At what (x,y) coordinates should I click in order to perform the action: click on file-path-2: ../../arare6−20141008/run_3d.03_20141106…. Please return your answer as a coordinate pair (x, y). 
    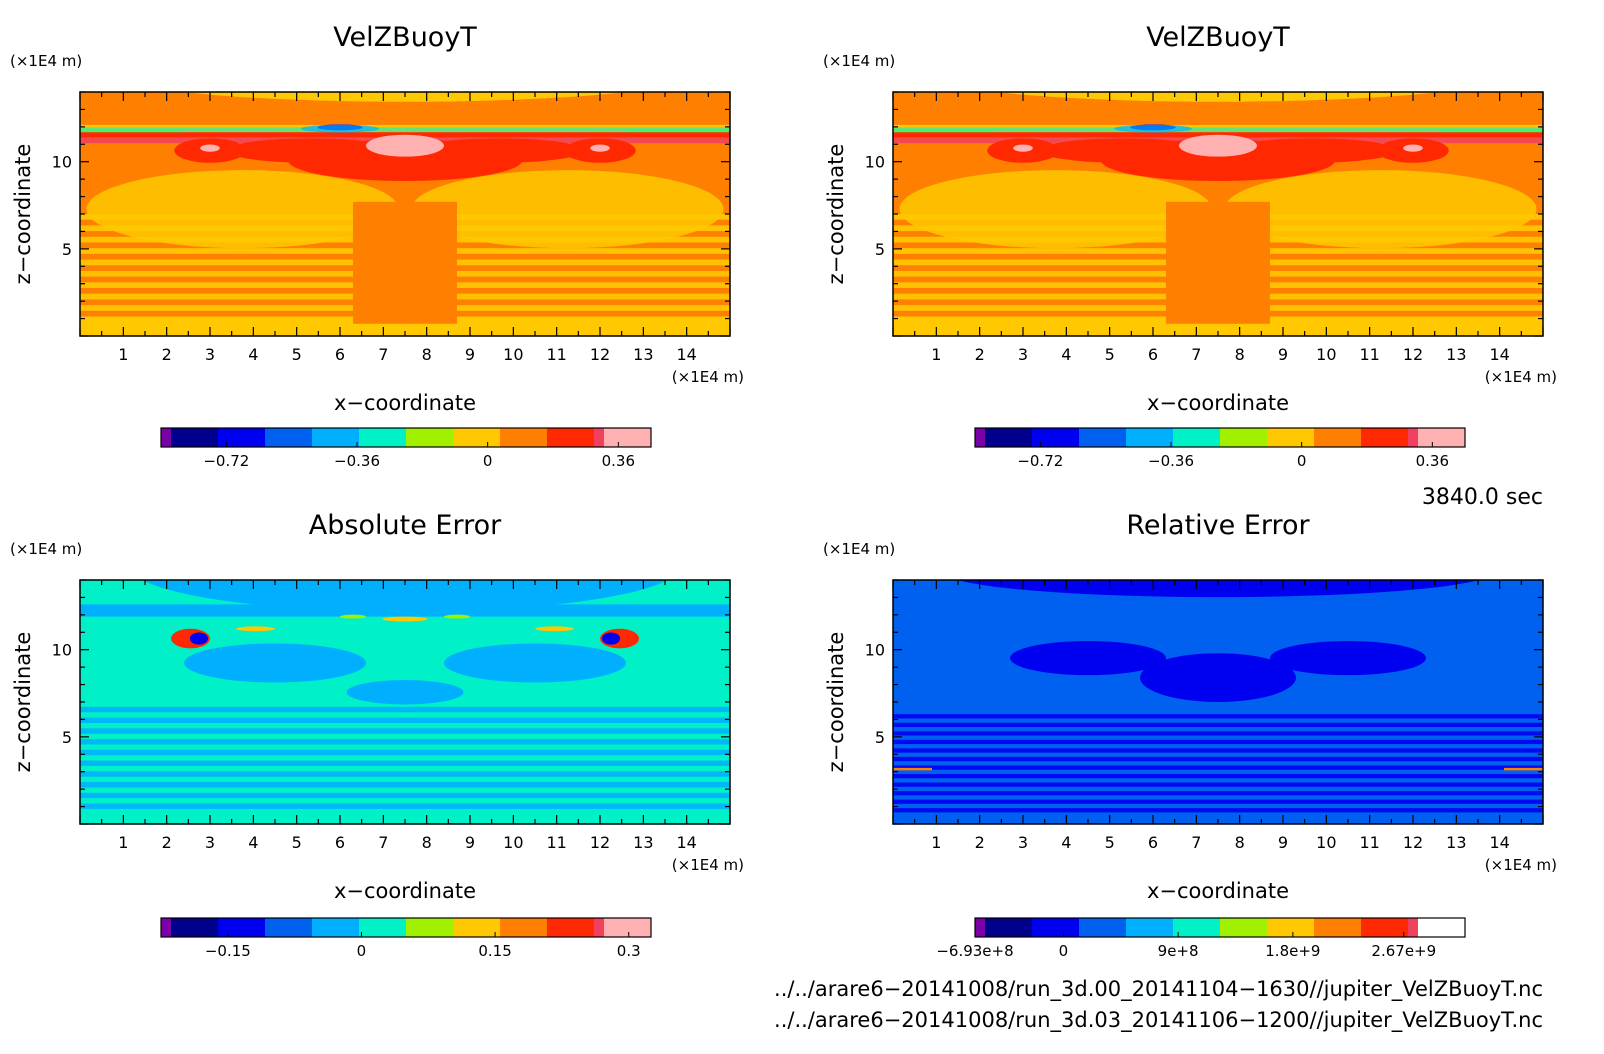
    Looking at the image, I should click on (1158, 1020).